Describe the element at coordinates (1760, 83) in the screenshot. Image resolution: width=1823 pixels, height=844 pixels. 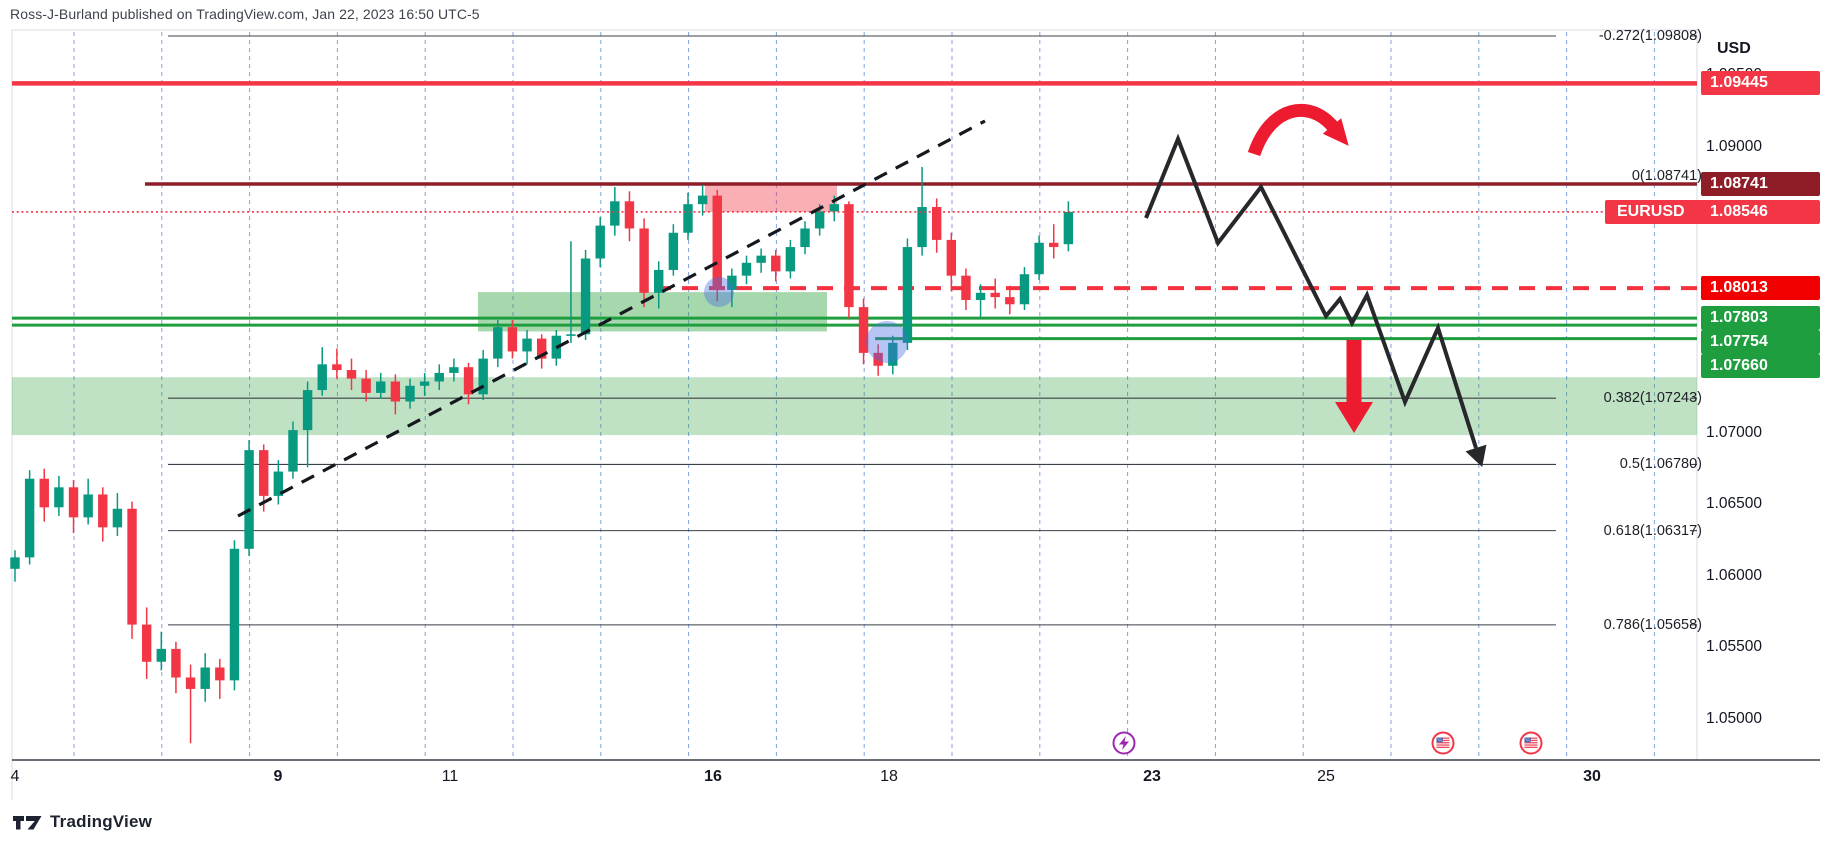
I see `price-level-badge: 1.09445` at that location.